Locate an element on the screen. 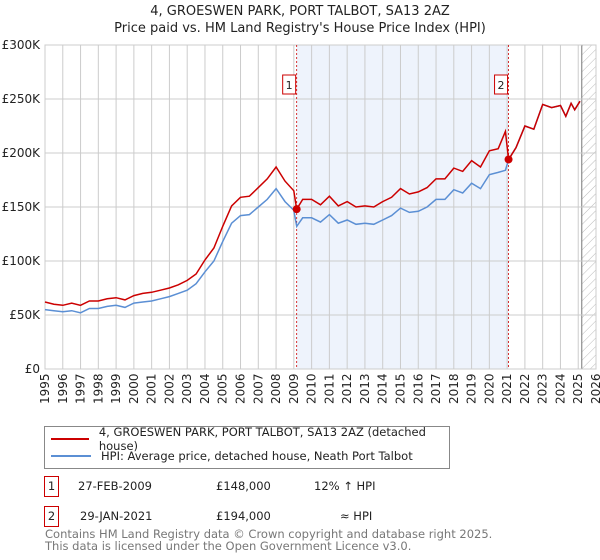  sale-badge: 2 is located at coordinates (51, 516).